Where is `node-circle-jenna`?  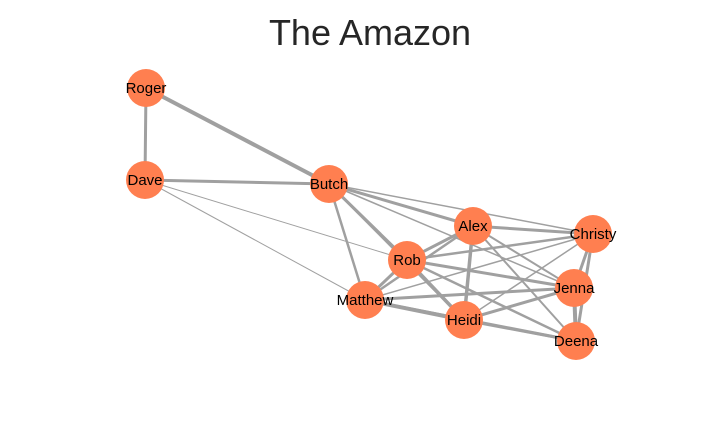 node-circle-jenna is located at coordinates (574, 288).